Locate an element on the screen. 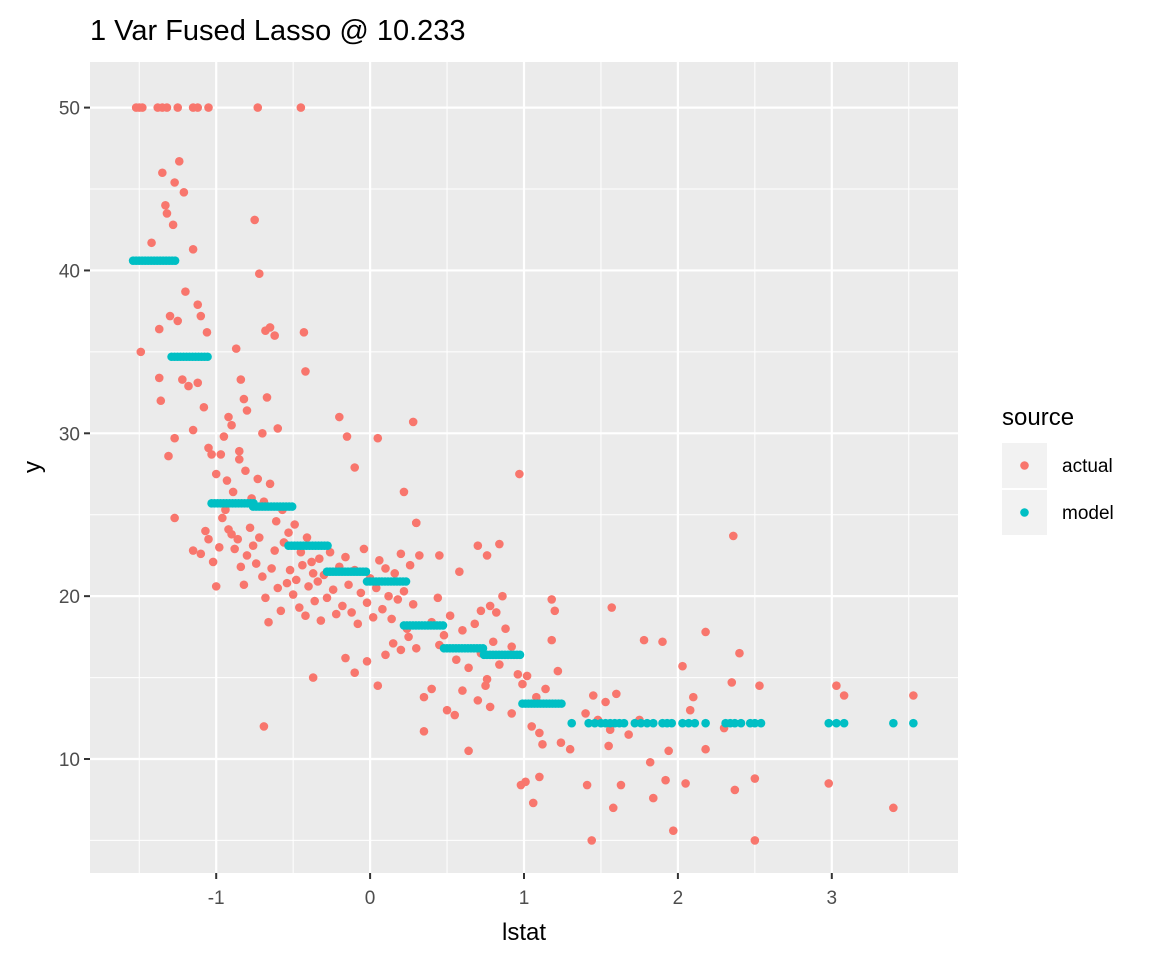  y-tick-label: 30 is located at coordinates (69, 434).